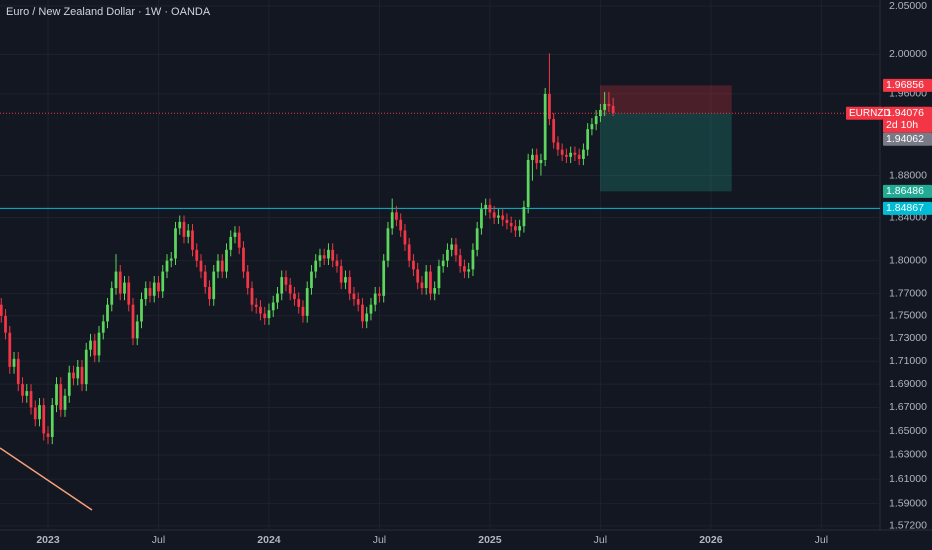 The width and height of the screenshot is (932, 550). What do you see at coordinates (908, 455) in the screenshot?
I see `y-tick-label: 1.63000` at bounding box center [908, 455].